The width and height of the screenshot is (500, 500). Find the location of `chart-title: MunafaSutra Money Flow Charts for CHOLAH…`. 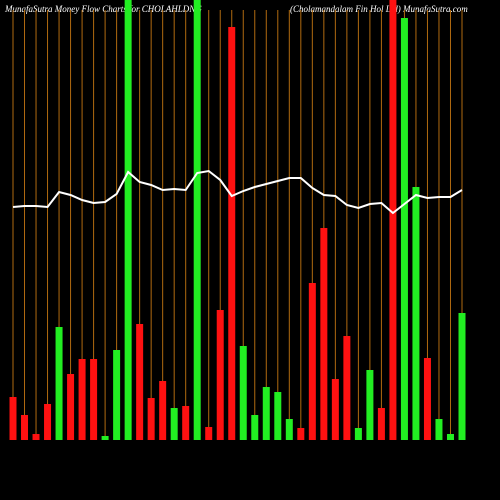

chart-title: MunafaSutra Money Flow Charts for CHOLAH… is located at coordinates (103, 9).